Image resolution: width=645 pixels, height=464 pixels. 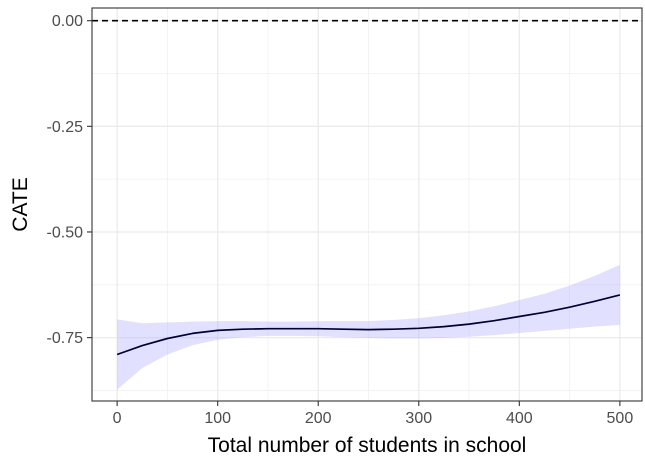 What do you see at coordinates (519, 418) in the screenshot?
I see `x-tick-label: 400` at bounding box center [519, 418].